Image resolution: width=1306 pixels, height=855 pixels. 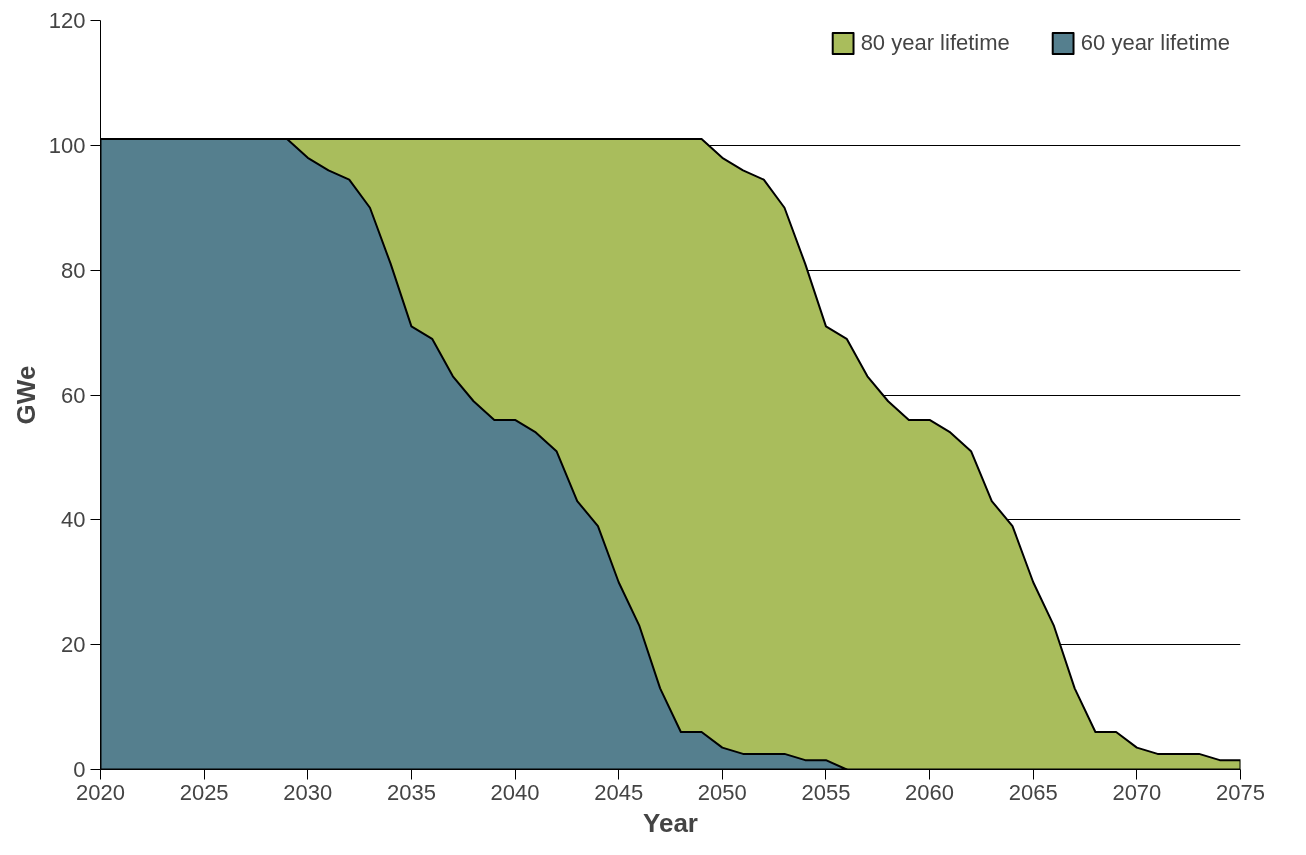 What do you see at coordinates (935, 43) in the screenshot?
I see `legend-label: 80 year lifetime` at bounding box center [935, 43].